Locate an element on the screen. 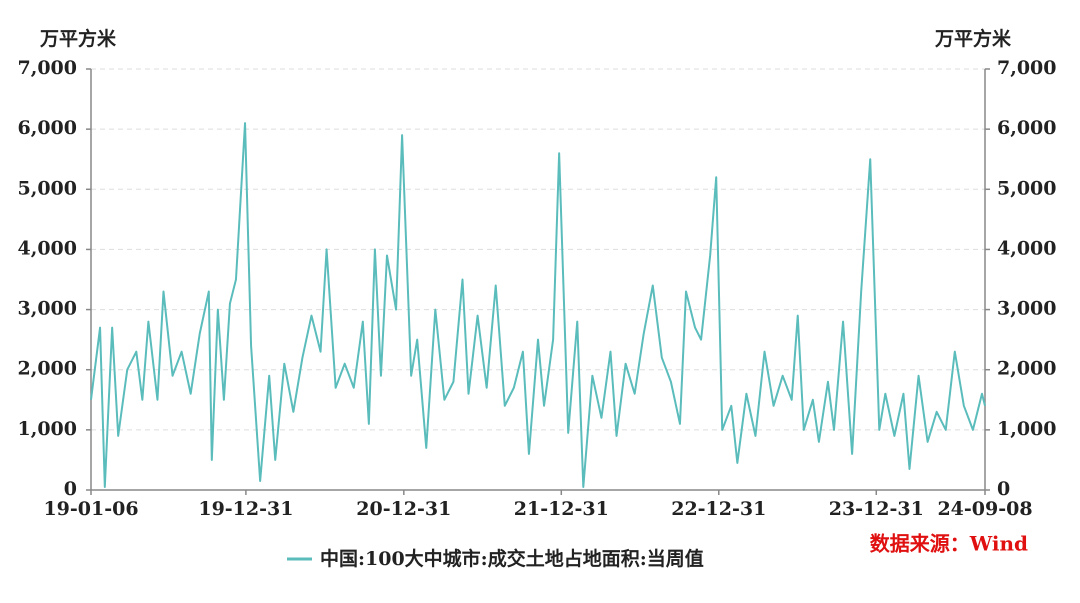 This screenshot has width=1080, height=603. y2-axis-label: 万平方米 is located at coordinates (973, 38).